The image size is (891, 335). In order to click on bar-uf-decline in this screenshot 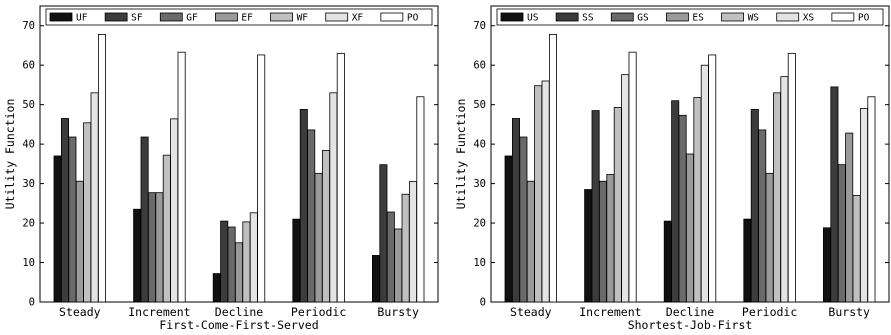, I will do `click(216, 288)`.